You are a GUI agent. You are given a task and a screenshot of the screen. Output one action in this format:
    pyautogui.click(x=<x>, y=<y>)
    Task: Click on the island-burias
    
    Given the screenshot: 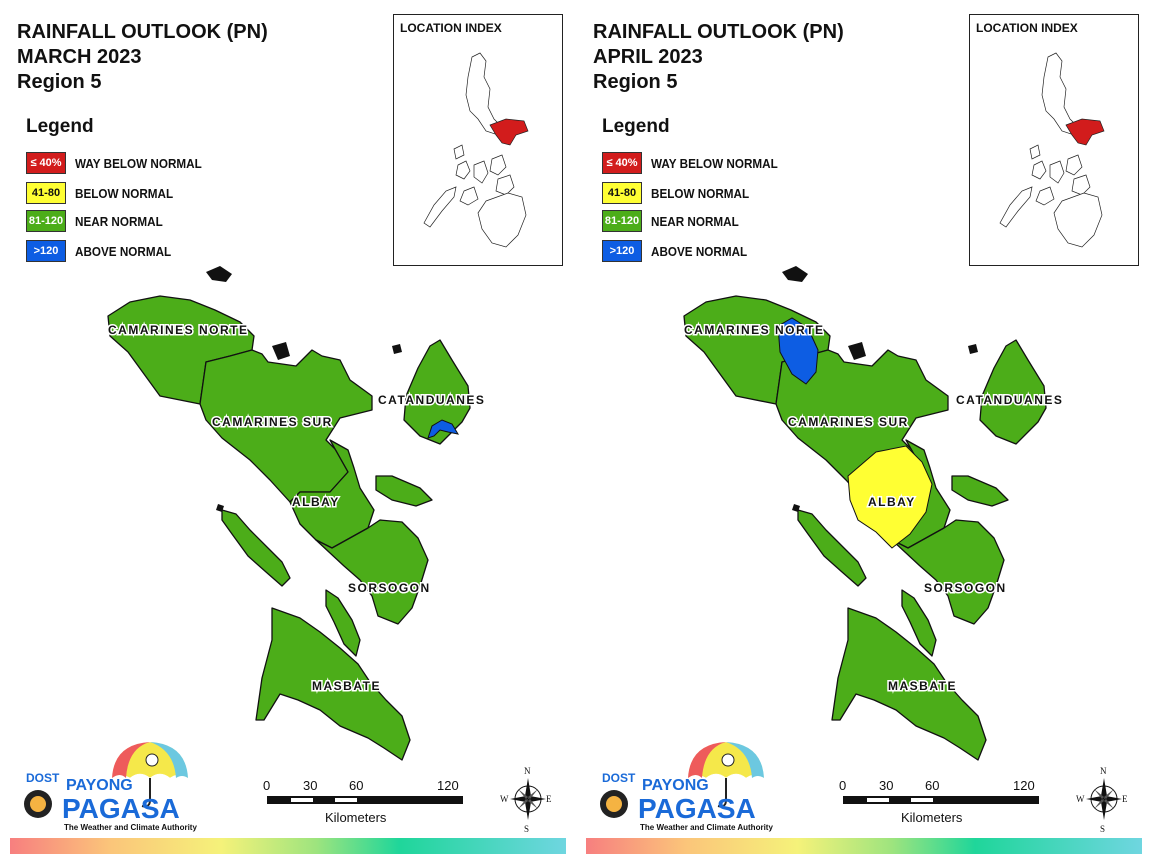 What is the action you would take?
    pyautogui.click(x=256, y=548)
    